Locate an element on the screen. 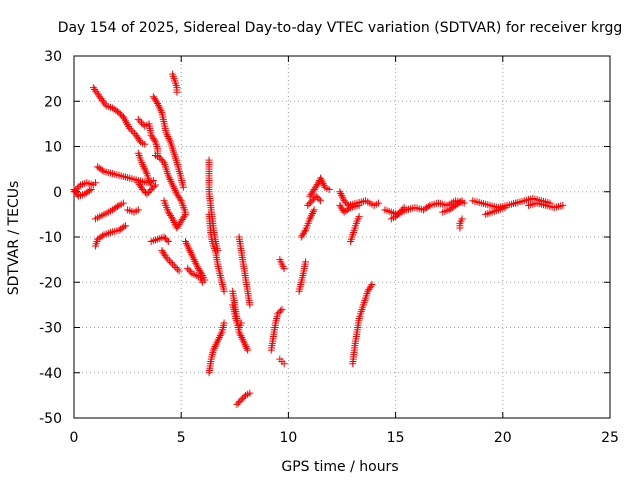  y-tick-label: 20 is located at coordinates (53, 102).